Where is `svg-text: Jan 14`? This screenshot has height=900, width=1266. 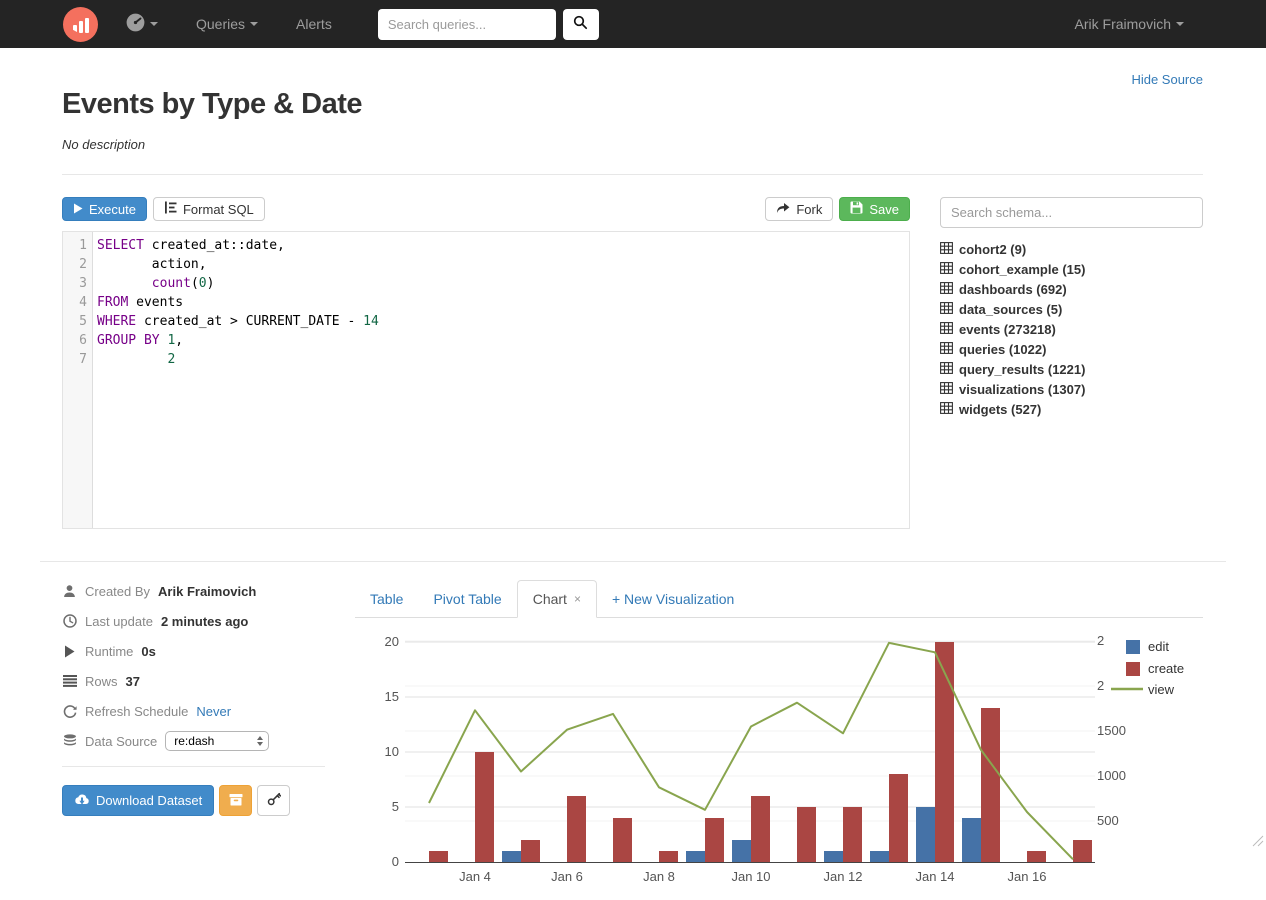
svg-text: Jan 14 is located at coordinates (934, 876).